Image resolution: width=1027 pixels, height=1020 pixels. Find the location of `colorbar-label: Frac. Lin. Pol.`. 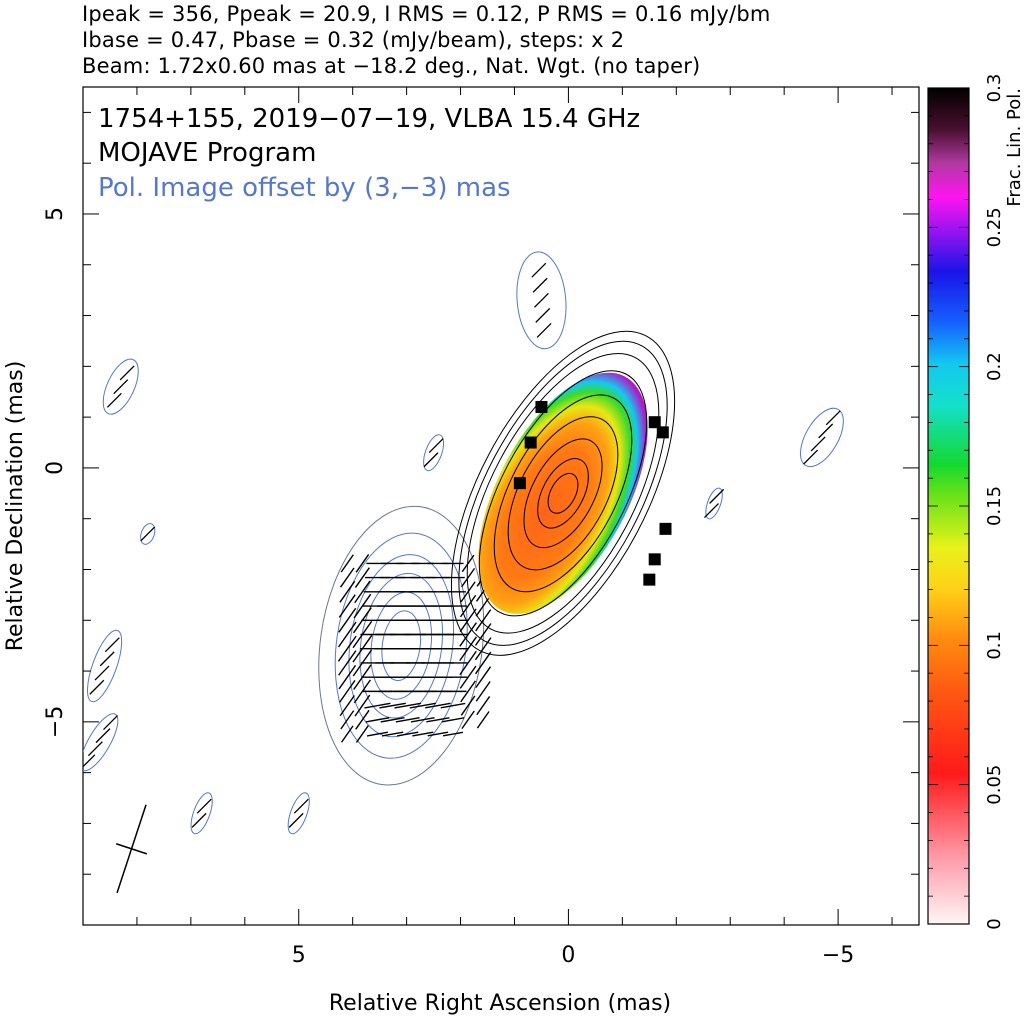

colorbar-label: Frac. Lin. Pol. is located at coordinates (1014, 147).